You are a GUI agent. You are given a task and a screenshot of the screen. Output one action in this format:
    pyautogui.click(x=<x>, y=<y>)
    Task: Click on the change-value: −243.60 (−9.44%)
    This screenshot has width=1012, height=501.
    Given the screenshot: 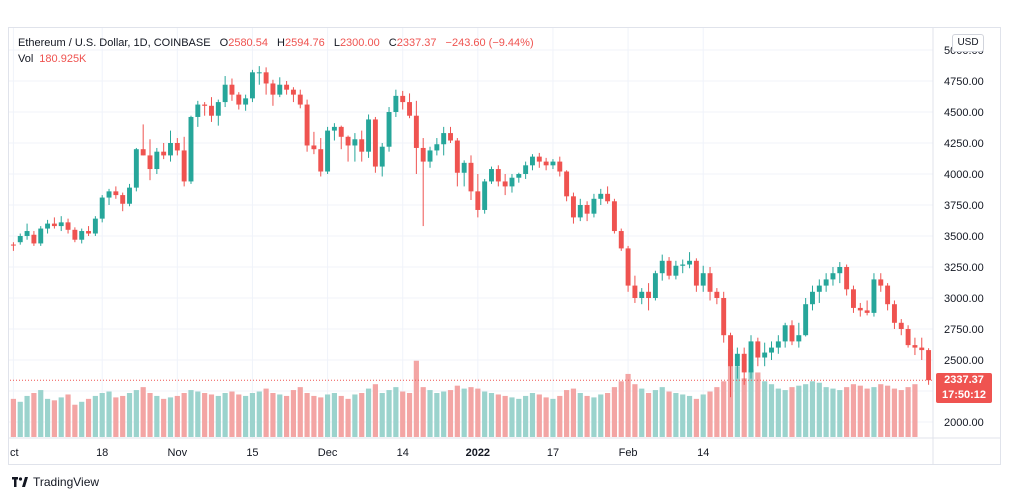 What is the action you would take?
    pyautogui.click(x=489, y=43)
    